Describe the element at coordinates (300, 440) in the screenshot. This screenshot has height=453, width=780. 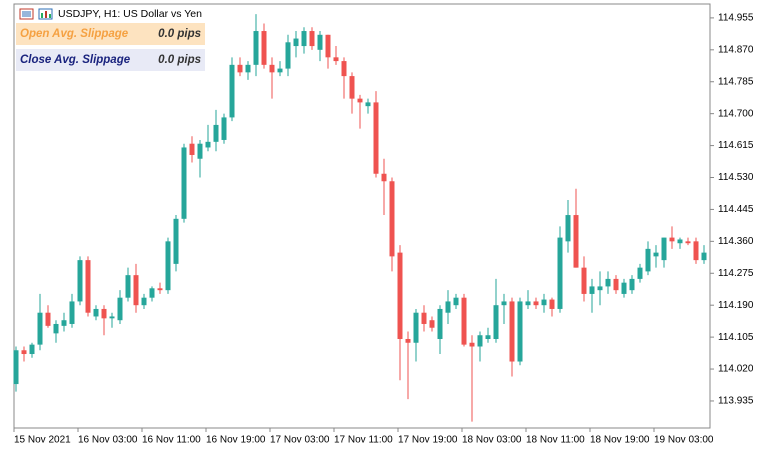
I see `x-tick-label: 17 Nov 03:00` at that location.